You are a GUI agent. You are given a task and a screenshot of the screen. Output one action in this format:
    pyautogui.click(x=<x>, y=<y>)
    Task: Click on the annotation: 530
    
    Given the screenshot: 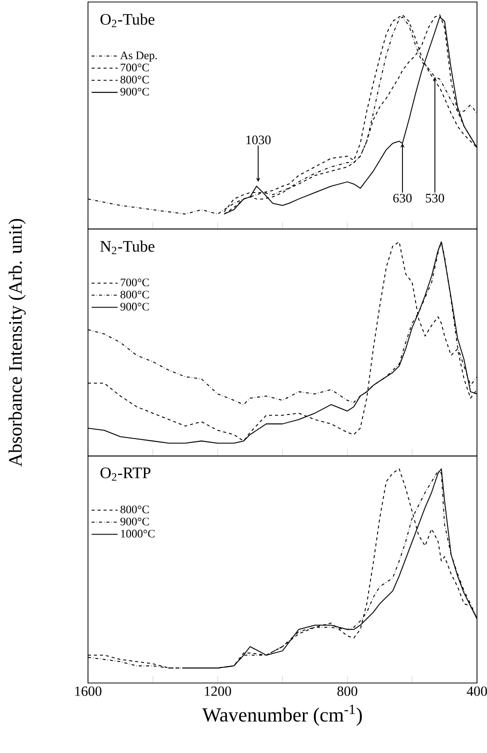 What is the action you would take?
    pyautogui.click(x=435, y=198)
    